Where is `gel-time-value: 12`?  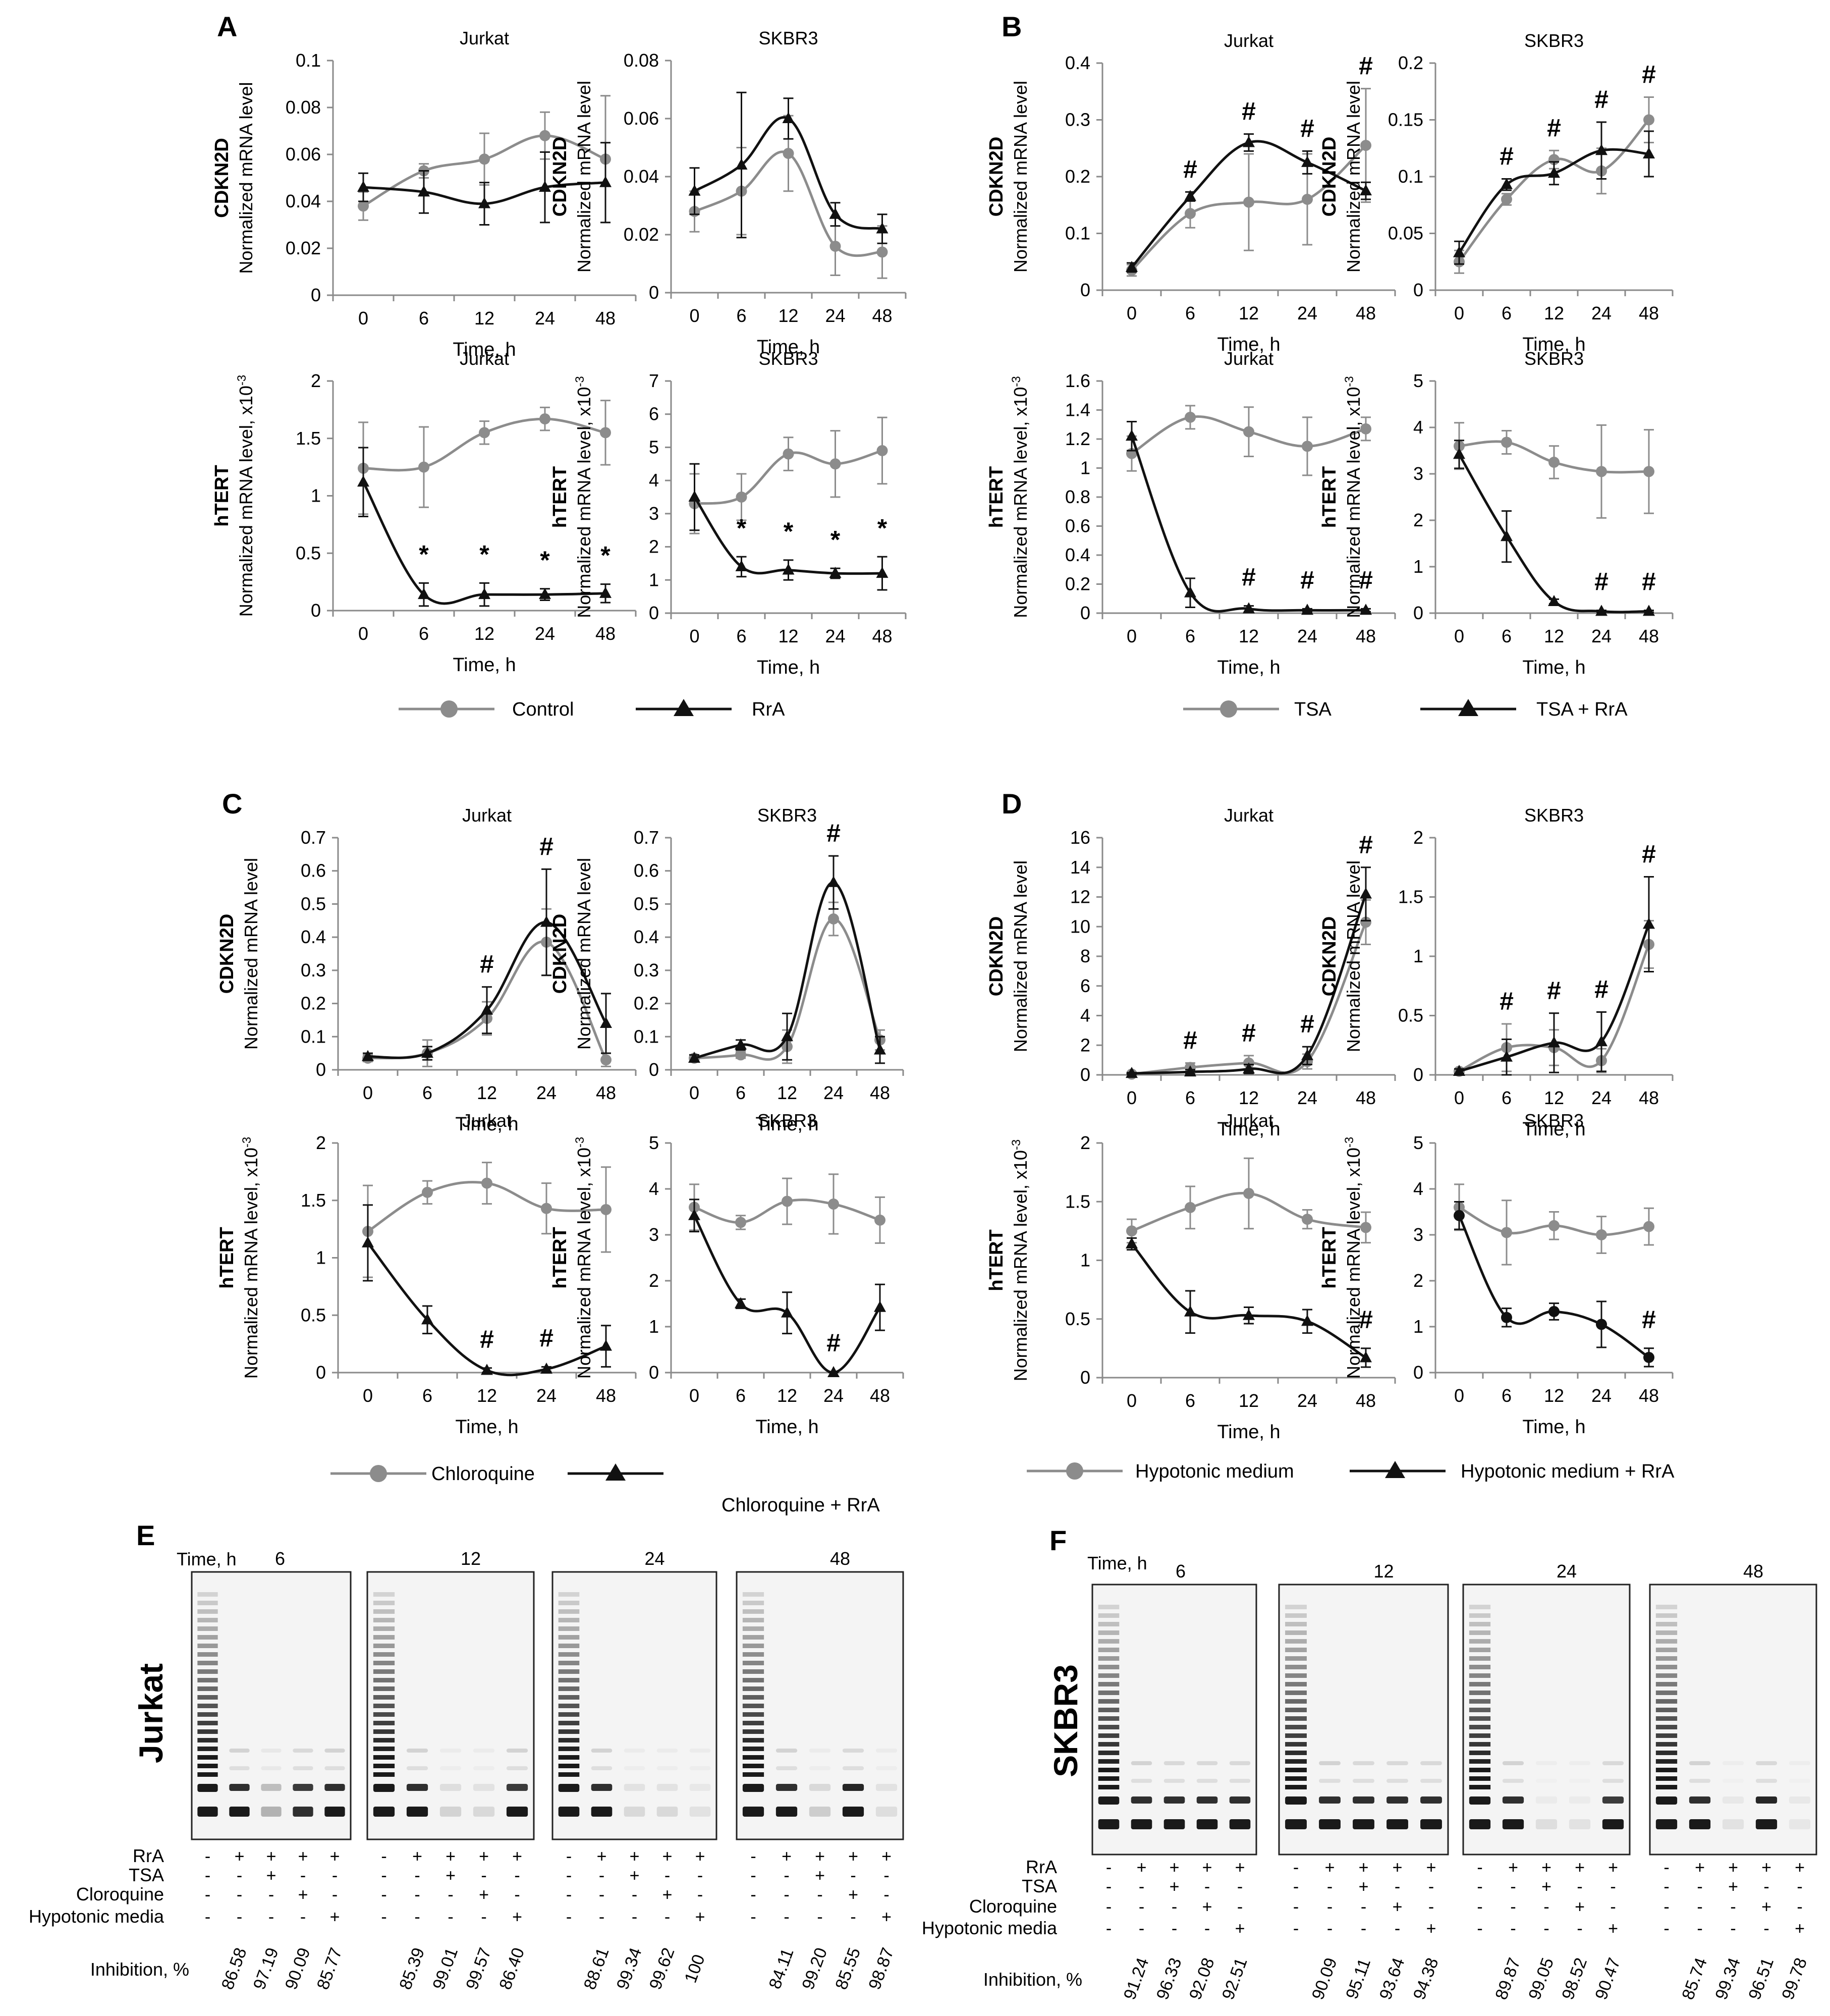 gel-time-value: 12 is located at coordinates (471, 1558).